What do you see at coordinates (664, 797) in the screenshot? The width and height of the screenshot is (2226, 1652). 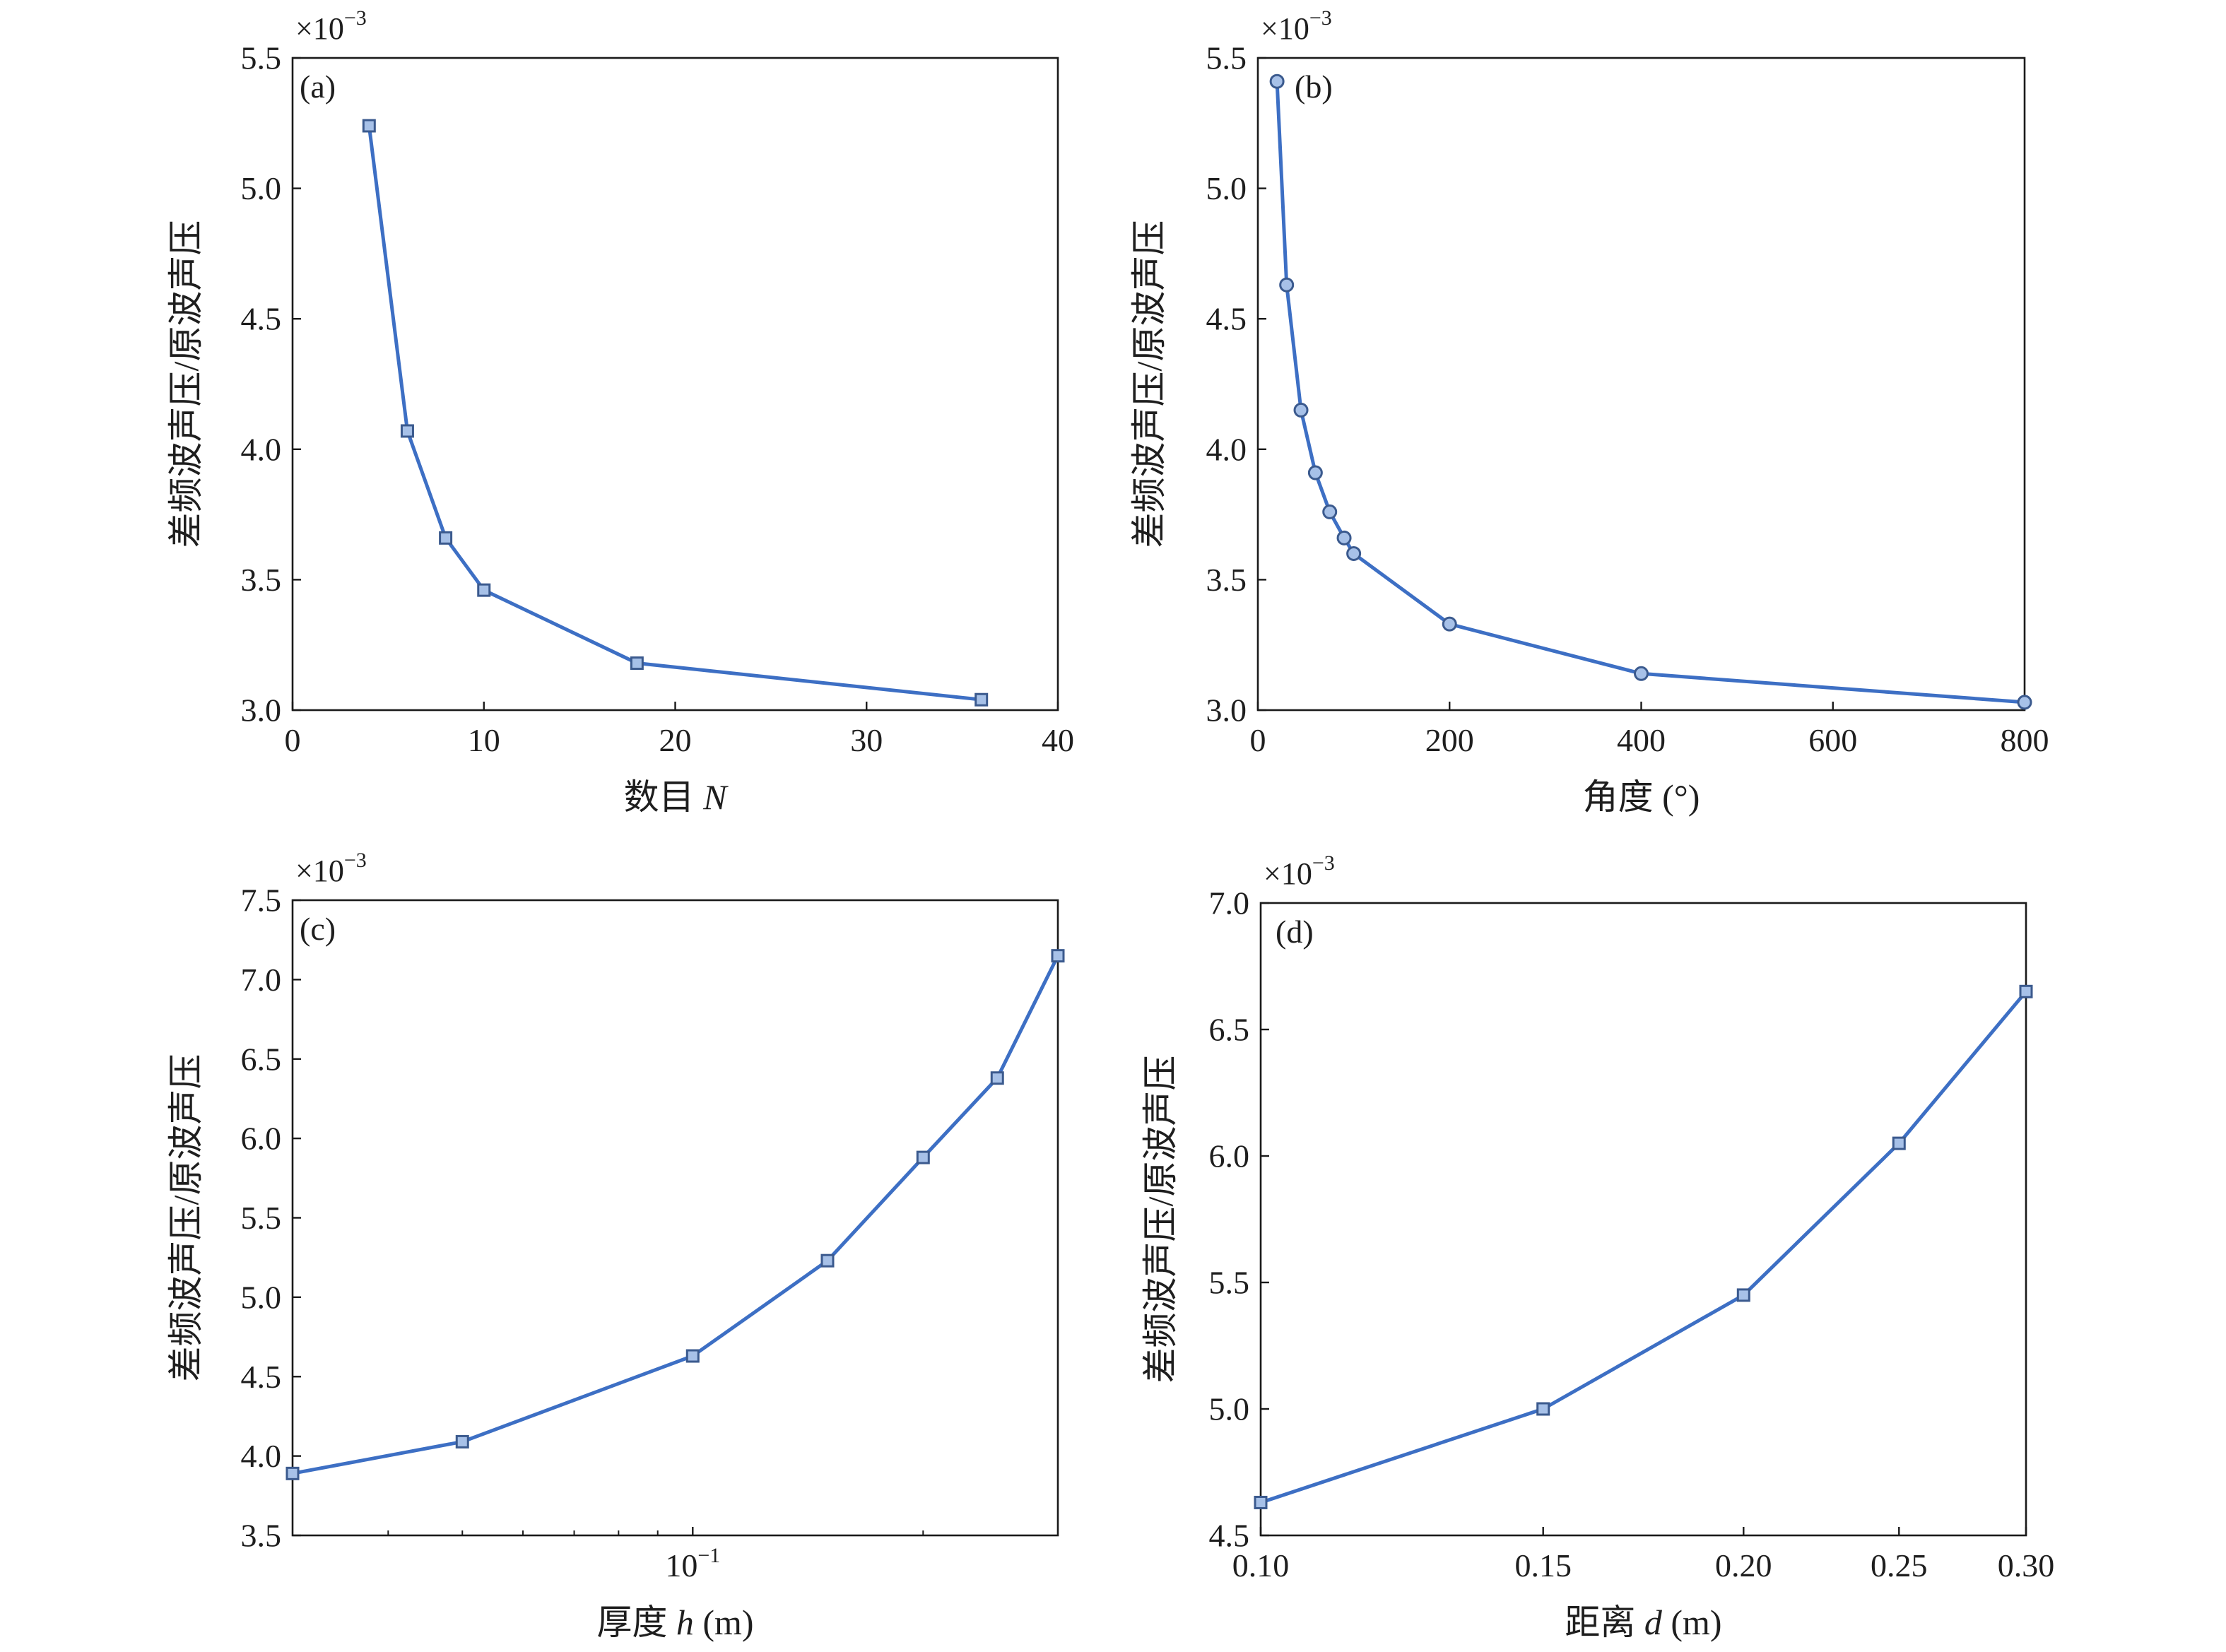 I see `x-axis-label-part: 数目` at bounding box center [664, 797].